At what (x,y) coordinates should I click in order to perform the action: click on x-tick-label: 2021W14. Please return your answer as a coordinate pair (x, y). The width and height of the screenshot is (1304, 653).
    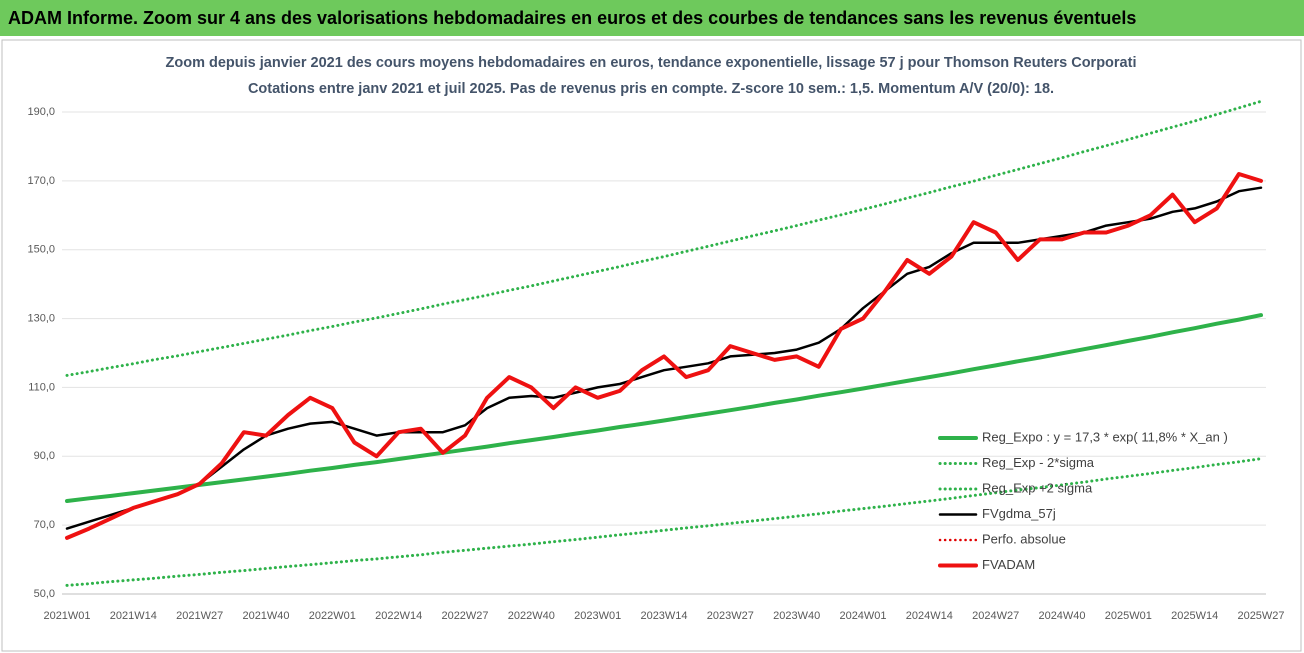
    Looking at the image, I should click on (133, 616).